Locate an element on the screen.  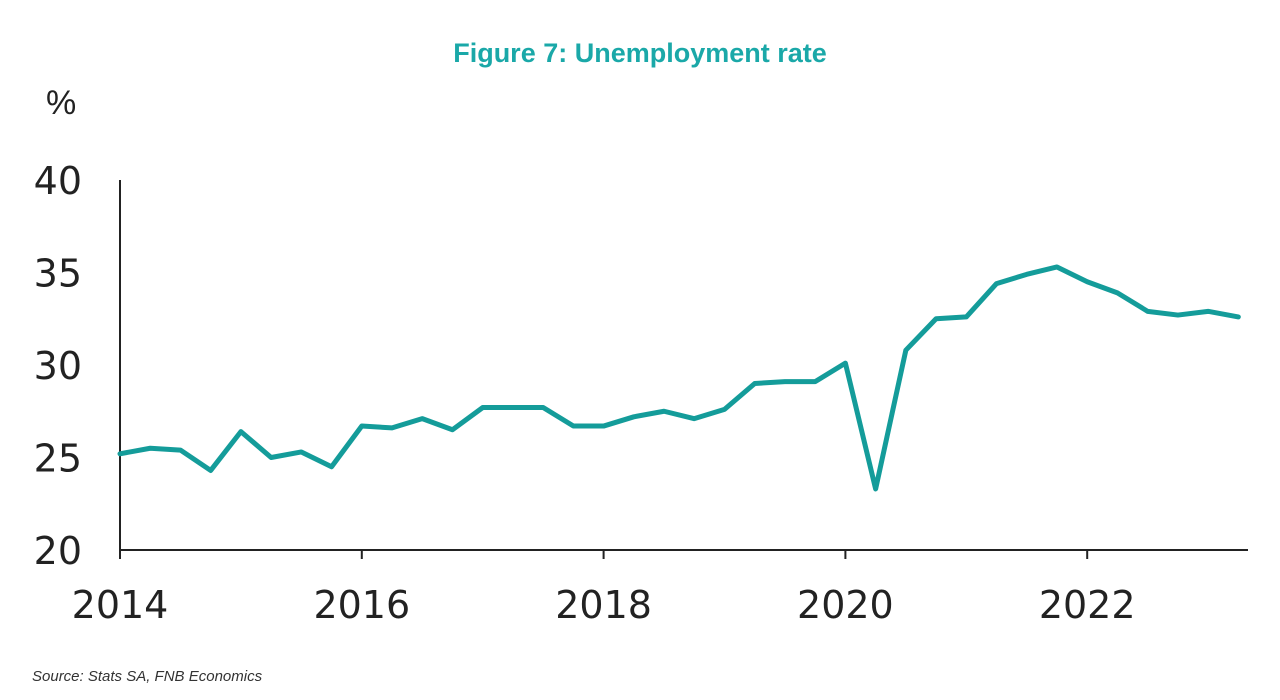
x-tick-label: 2018 is located at coordinates (603, 605).